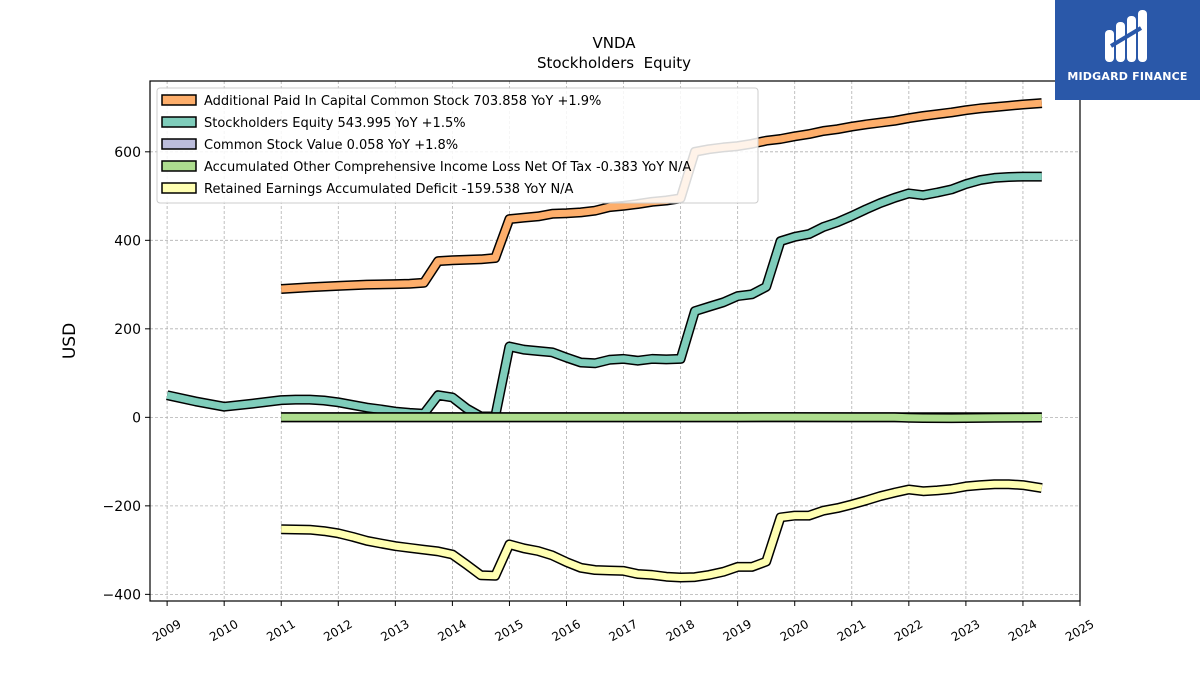 Image resolution: width=1200 pixels, height=675 pixels. Describe the element at coordinates (451, 630) in the screenshot. I see `x-tick-label: 2014` at that location.